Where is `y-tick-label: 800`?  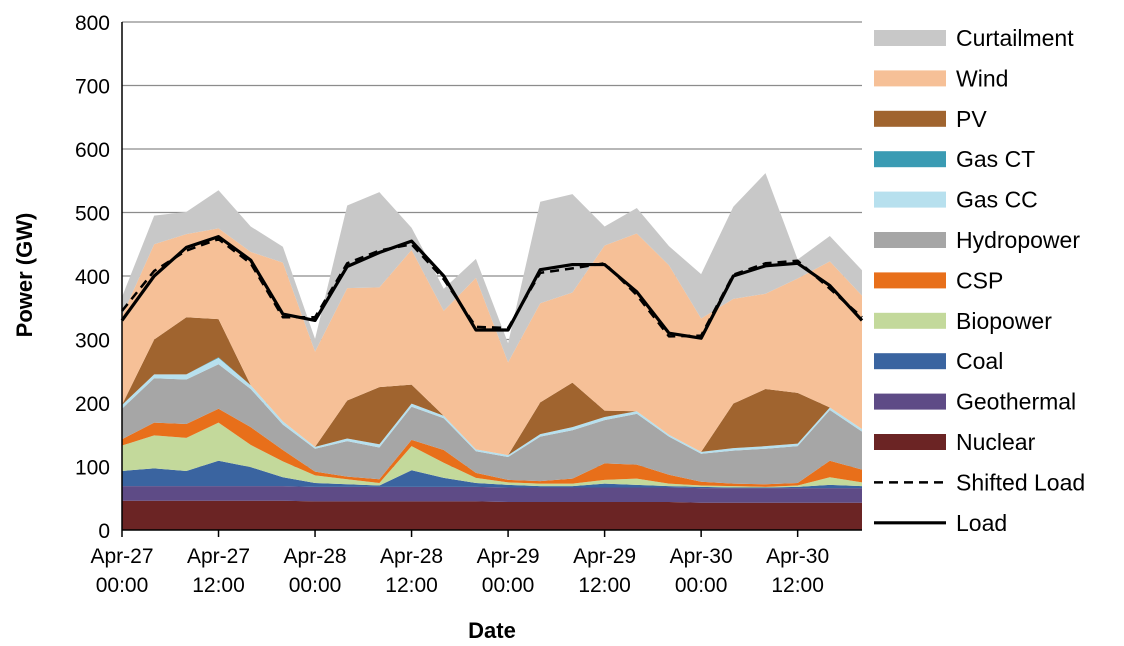
y-tick-label: 800 is located at coordinates (92, 23).